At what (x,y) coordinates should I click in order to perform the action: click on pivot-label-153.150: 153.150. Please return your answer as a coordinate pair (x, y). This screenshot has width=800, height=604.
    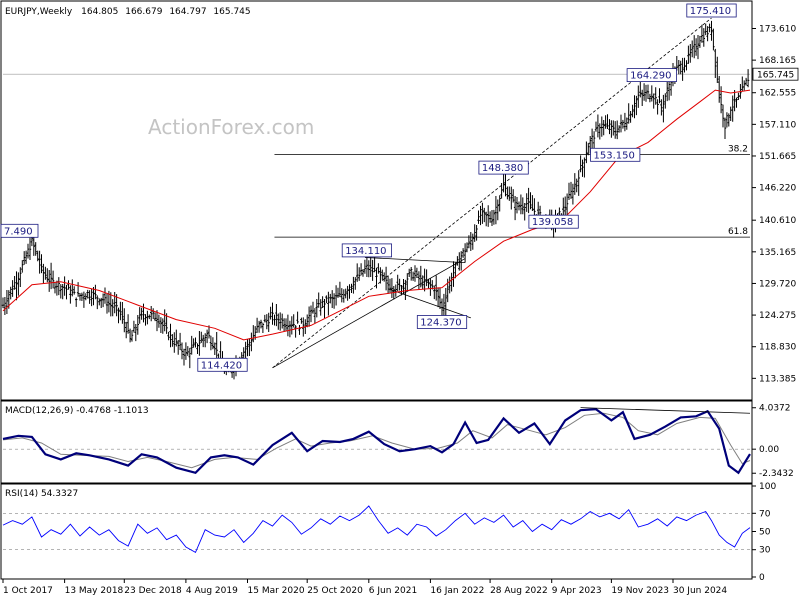
    Looking at the image, I should click on (614, 155).